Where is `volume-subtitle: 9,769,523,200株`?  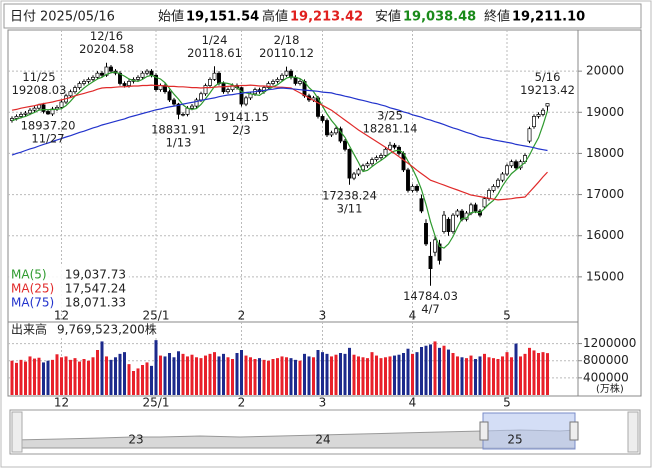 volume-subtitle: 9,769,523,200株 is located at coordinates (107, 329).